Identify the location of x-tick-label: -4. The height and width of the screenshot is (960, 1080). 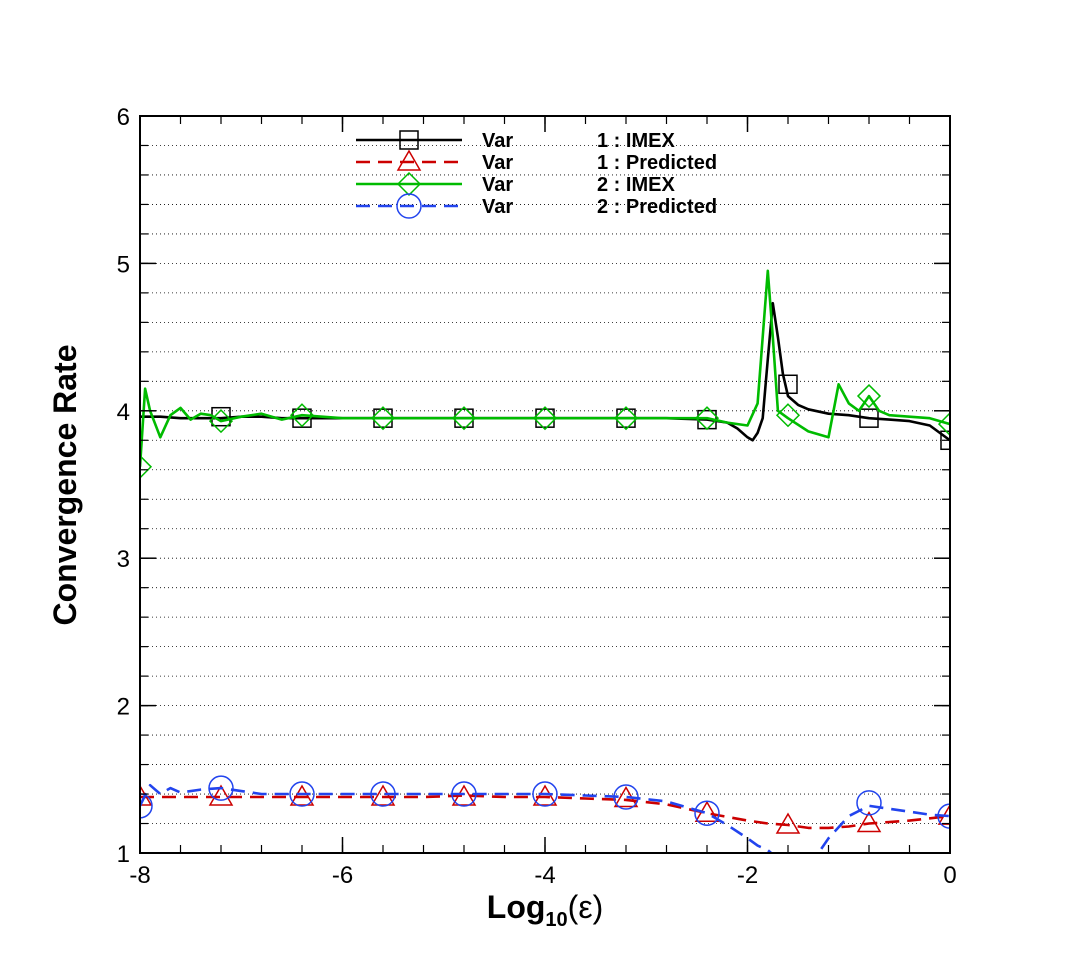
(544, 875).